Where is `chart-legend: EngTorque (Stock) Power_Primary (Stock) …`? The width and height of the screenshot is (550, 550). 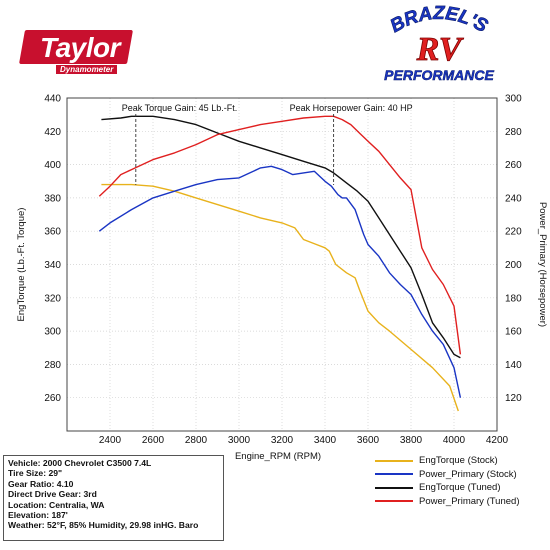
chart-legend: EngTorque (Stock) Power_Primary (Stock) … is located at coordinates (447, 481).